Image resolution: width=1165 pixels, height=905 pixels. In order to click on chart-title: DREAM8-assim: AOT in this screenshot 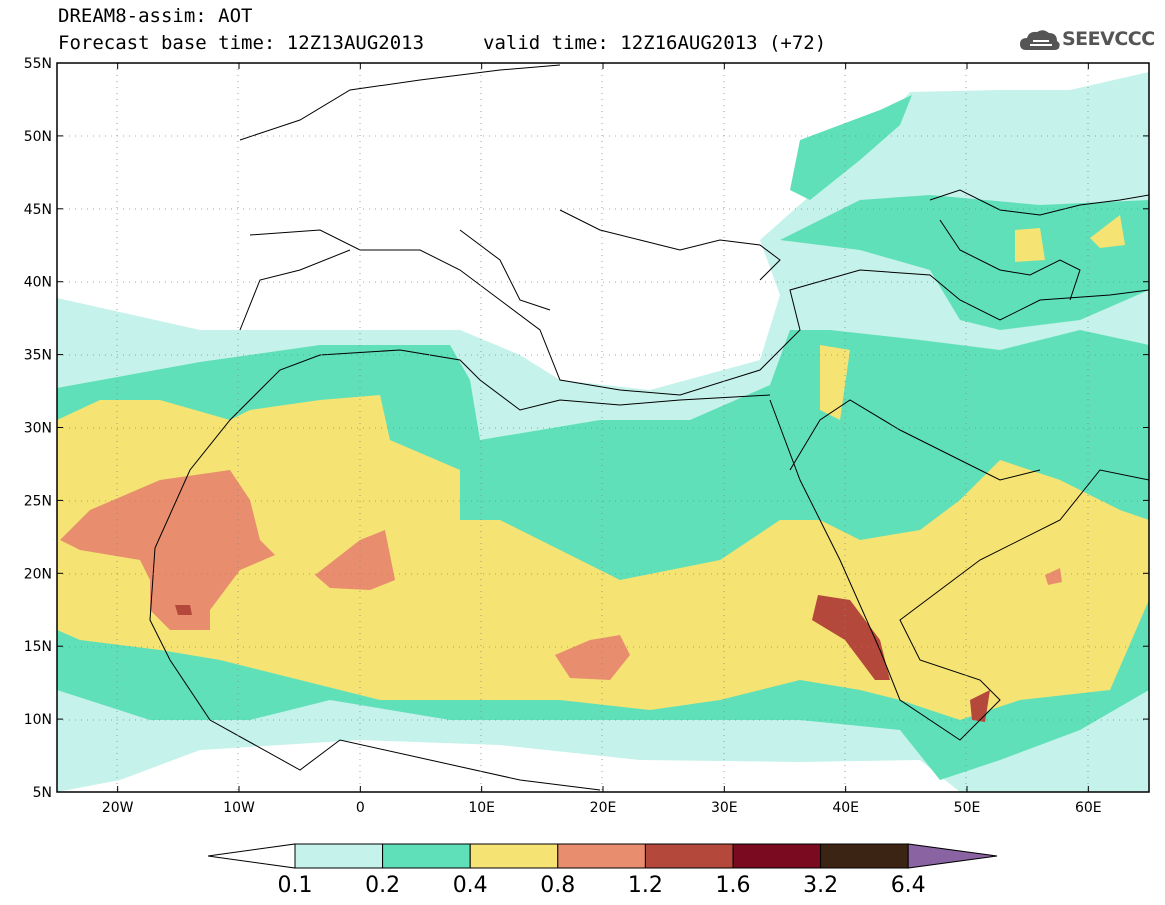, I will do `click(155, 16)`.